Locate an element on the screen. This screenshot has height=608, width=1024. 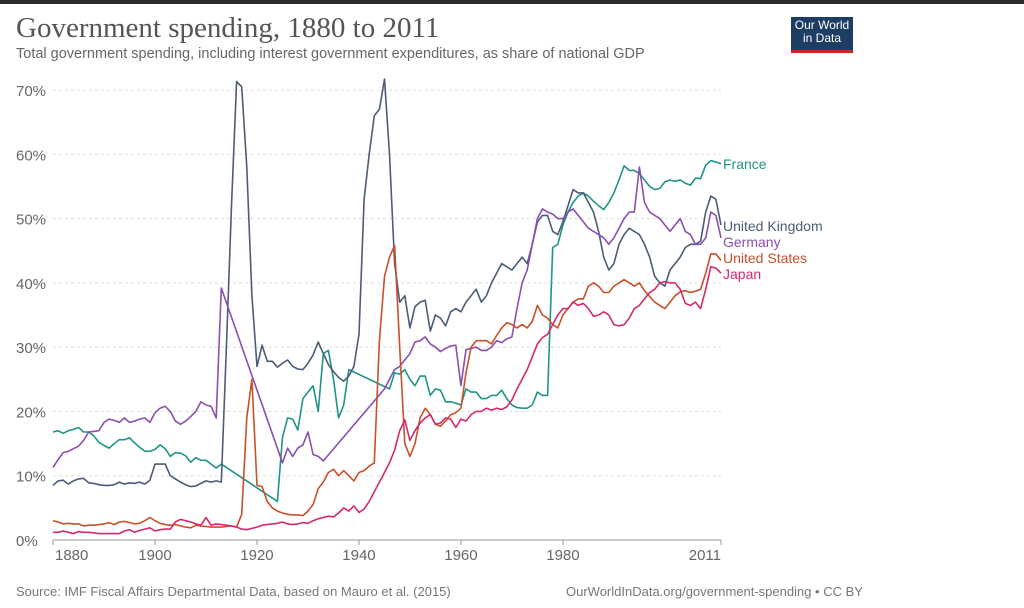
x-tick-label: 1940 is located at coordinates (358, 555).